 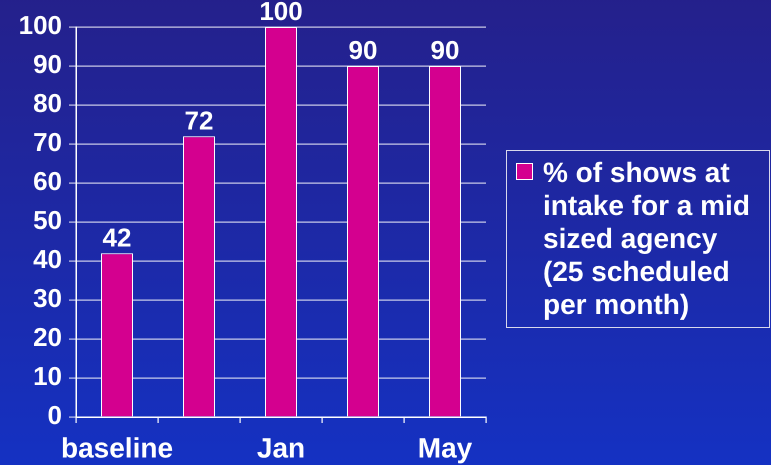 I want to click on y-tick-label: 30, so click(x=47, y=298).